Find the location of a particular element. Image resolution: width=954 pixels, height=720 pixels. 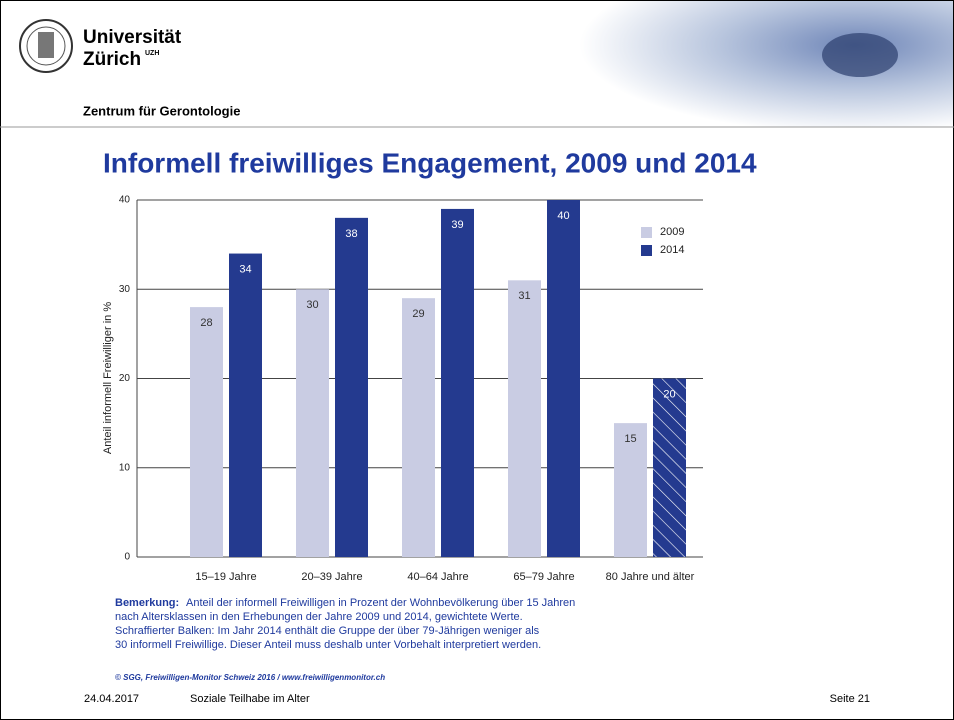

superscript: UZH is located at coordinates (152, 53).